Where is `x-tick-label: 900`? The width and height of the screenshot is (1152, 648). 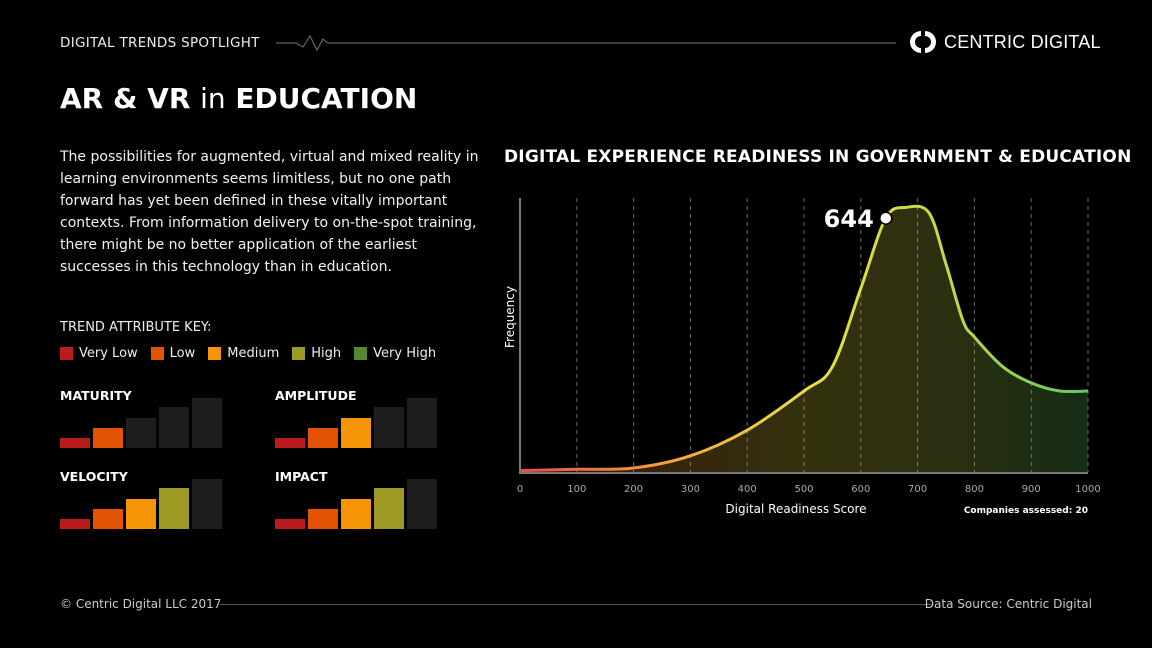
x-tick-label: 900 is located at coordinates (1031, 489).